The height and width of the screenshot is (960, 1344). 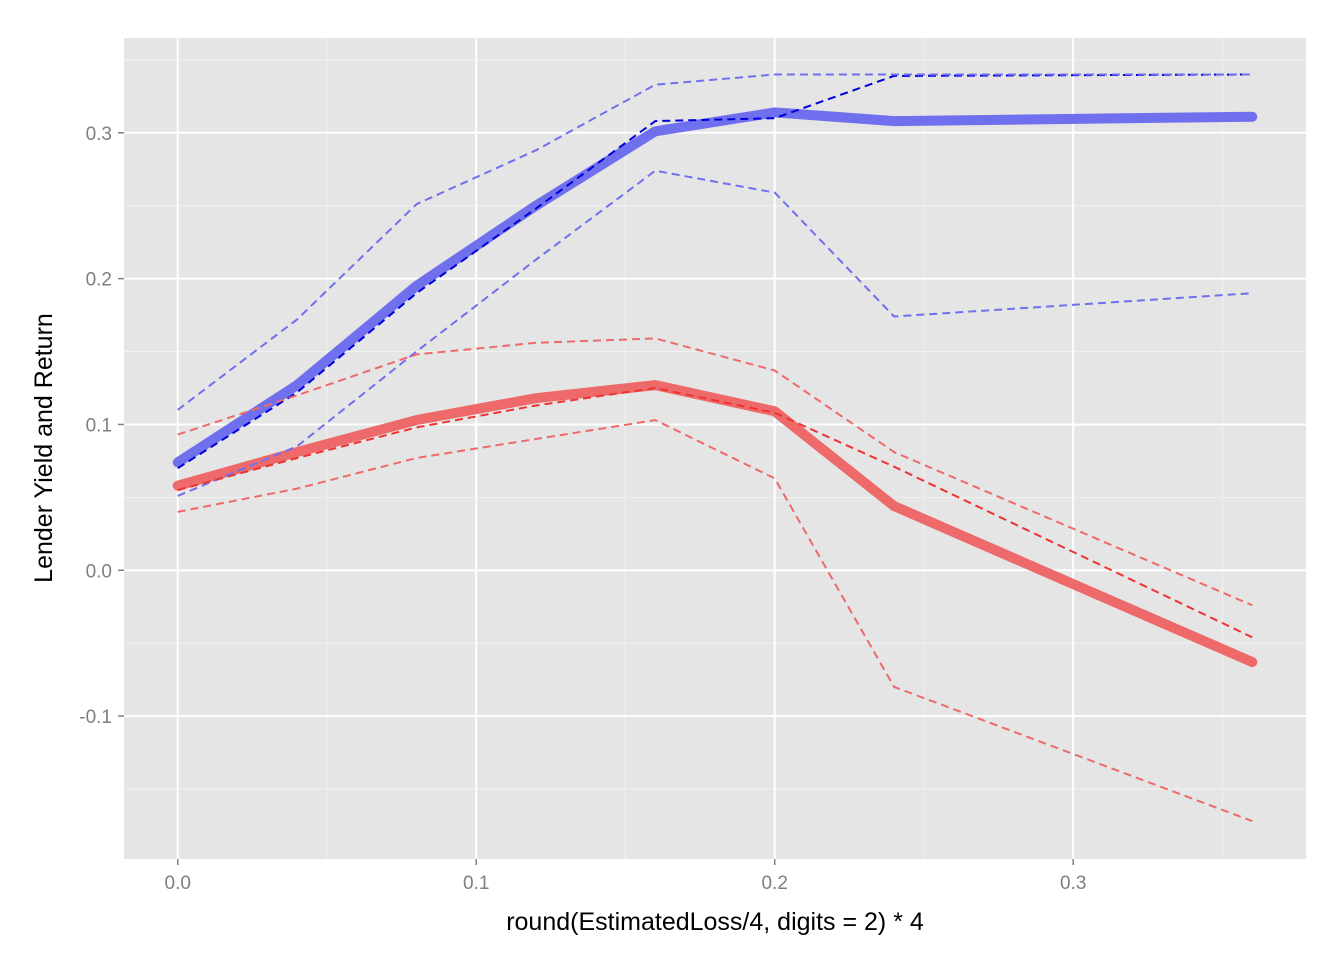 I want to click on y-tick-label: 0.0, so click(x=99, y=571).